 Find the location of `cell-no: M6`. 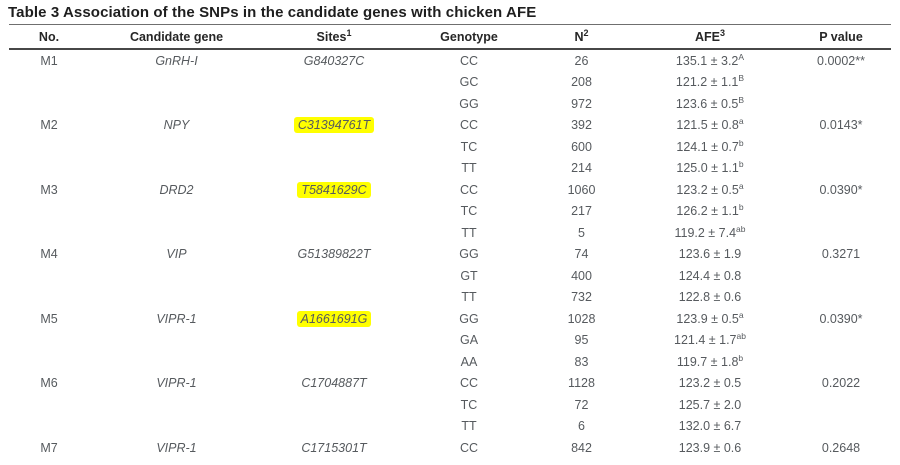

cell-no: M6 is located at coordinates (49, 383).